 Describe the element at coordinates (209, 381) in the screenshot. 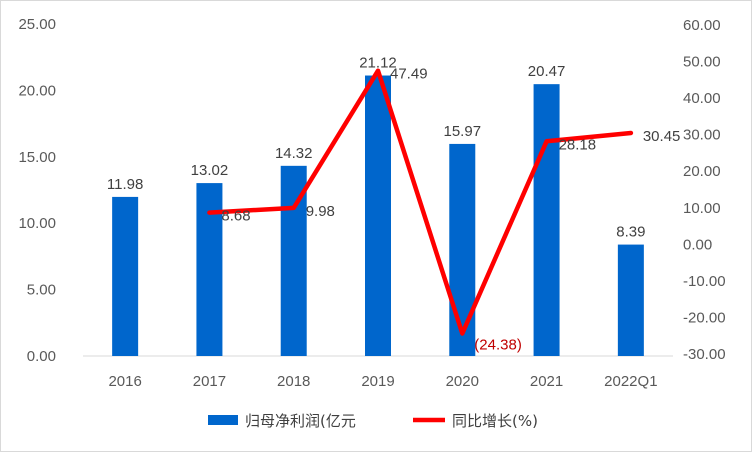

I see `x-axis-tick-label: 2017` at that location.